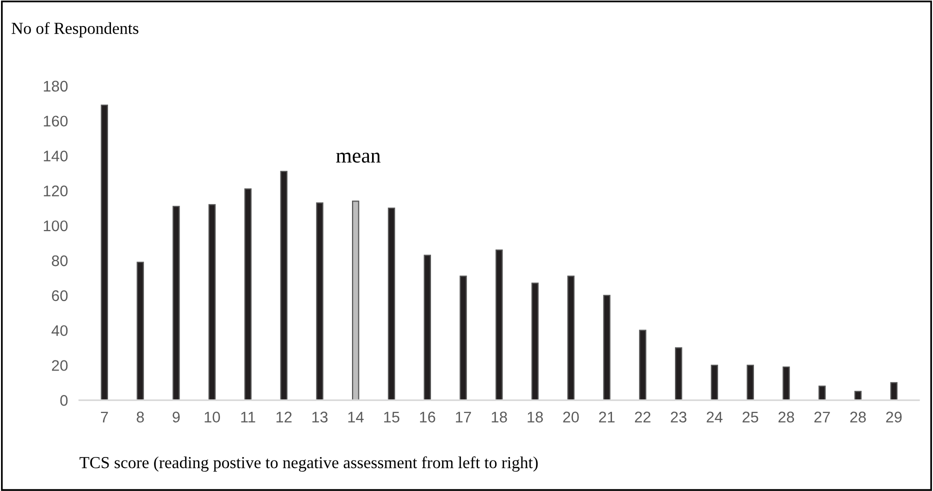 Image resolution: width=933 pixels, height=491 pixels. Describe the element at coordinates (75, 30) in the screenshot. I see `y-axis-title: No of Respondents` at that location.